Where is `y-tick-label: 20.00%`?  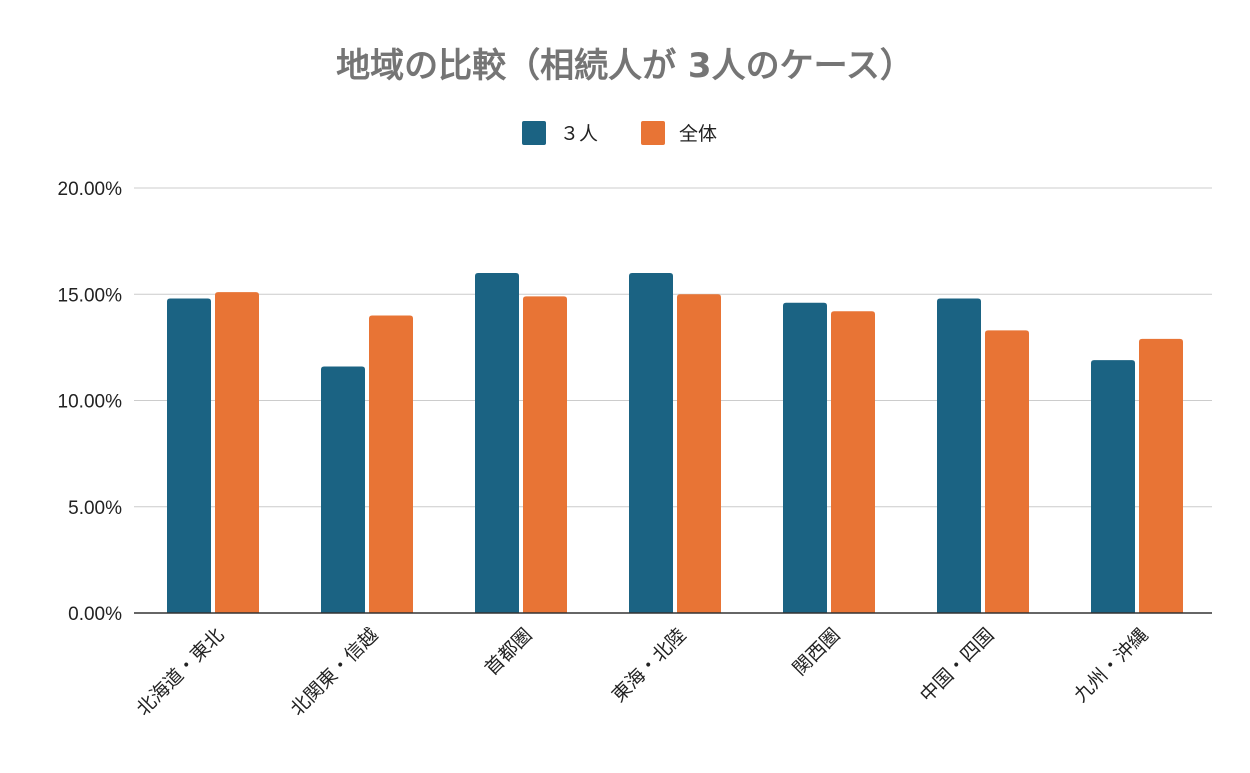 y-tick-label: 20.00% is located at coordinates (90, 189).